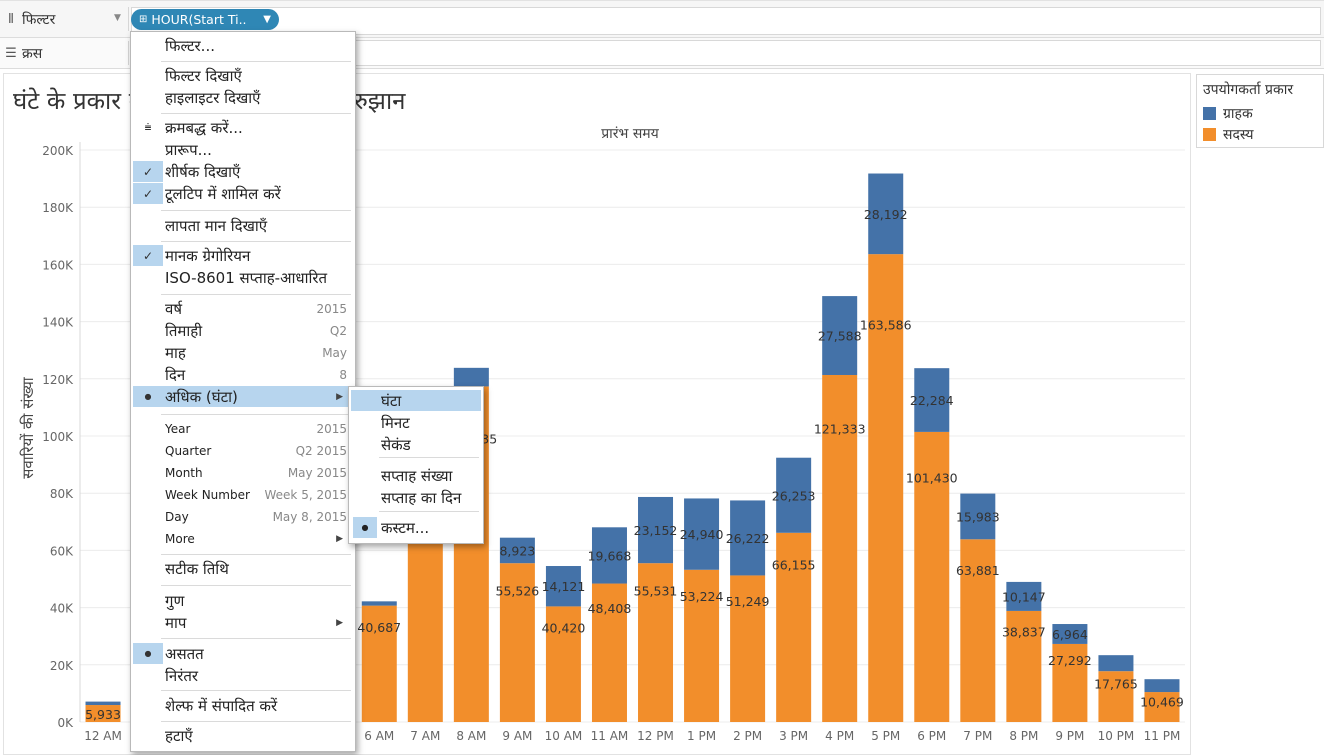 Image resolution: width=1324 pixels, height=755 pixels. What do you see at coordinates (425, 736) in the screenshot?
I see `x-tick-label: 7 AM` at bounding box center [425, 736].